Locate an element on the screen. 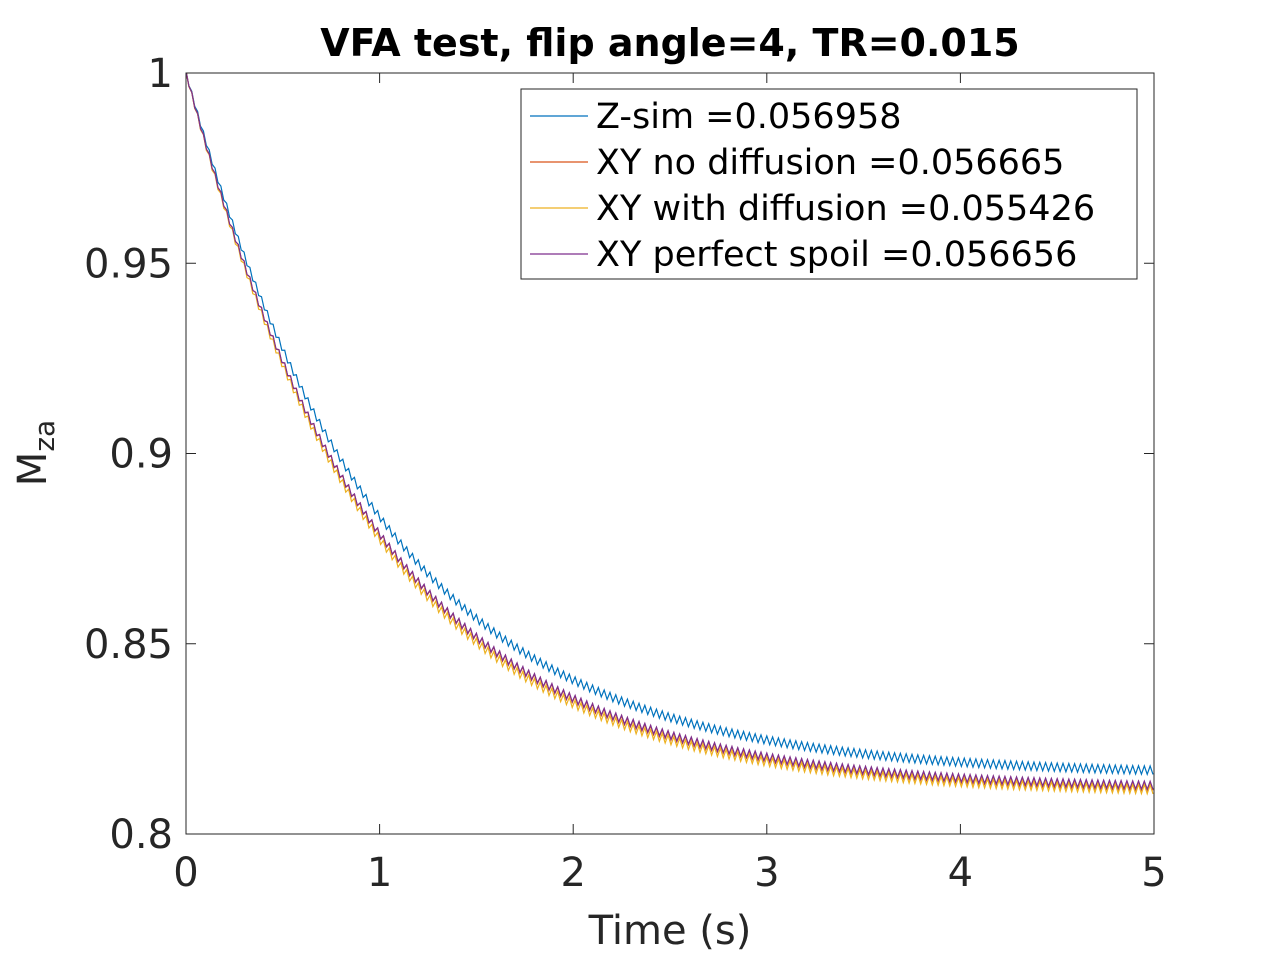 This screenshot has height=958, width=1276. y-axis-label-main: M is located at coordinates (33, 469).